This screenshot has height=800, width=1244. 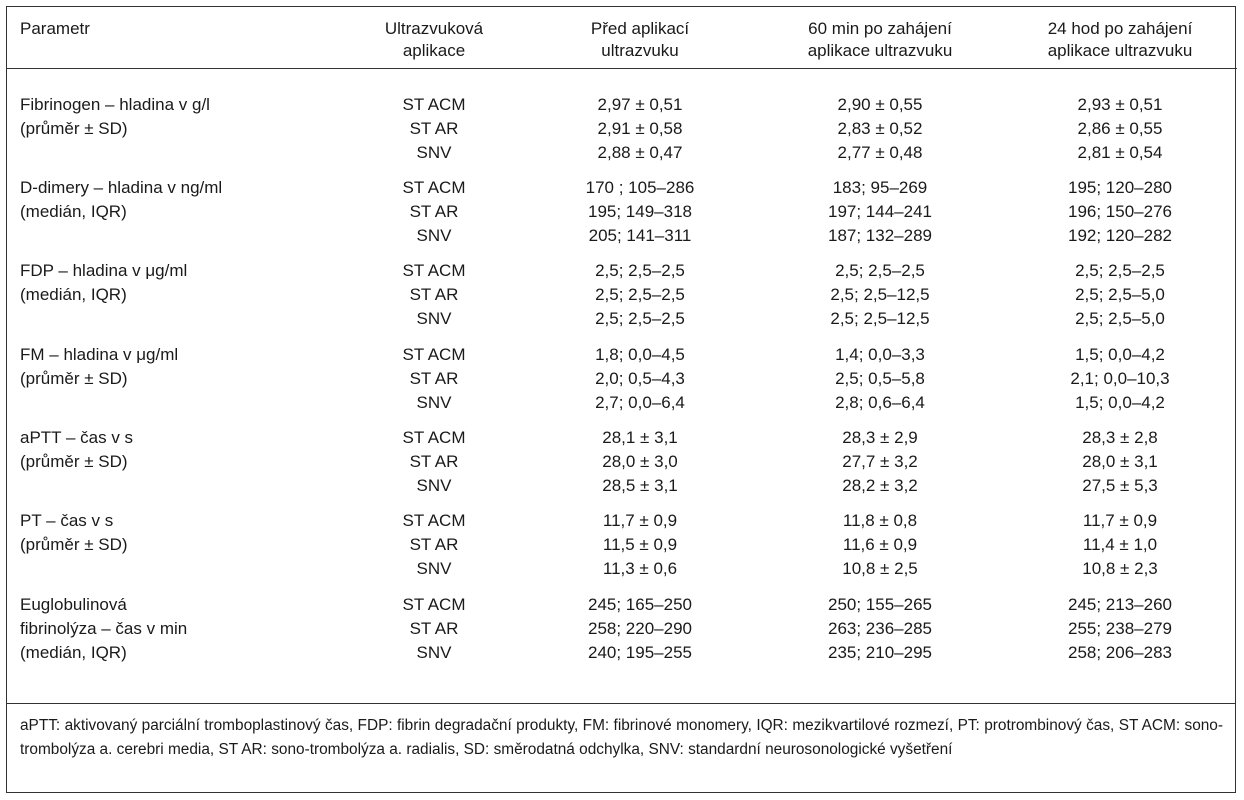 I want to click on min60-value: 2,5; 2,5–2,5, so click(x=880, y=270).